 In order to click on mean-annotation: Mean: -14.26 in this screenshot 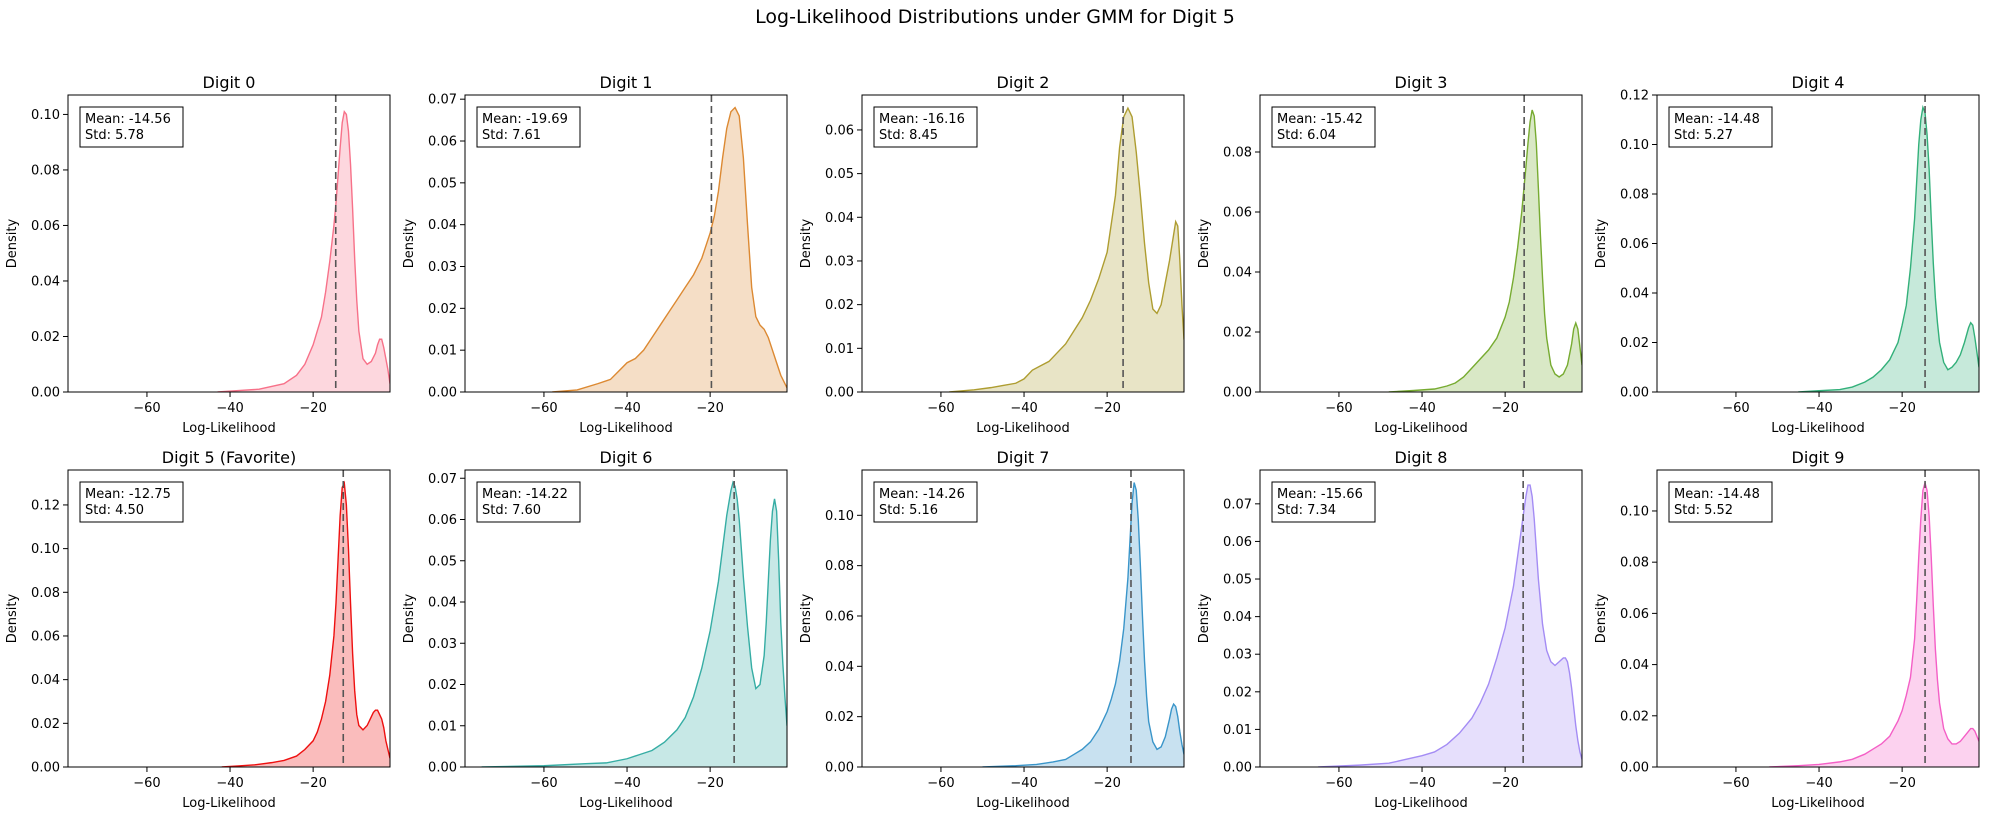, I will do `click(922, 494)`.